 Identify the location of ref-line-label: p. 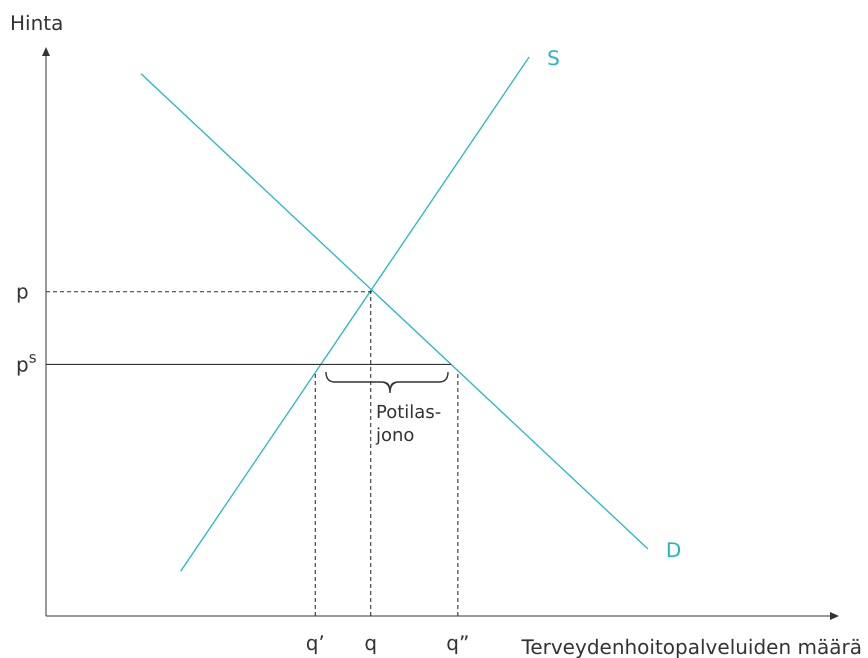
(22, 292).